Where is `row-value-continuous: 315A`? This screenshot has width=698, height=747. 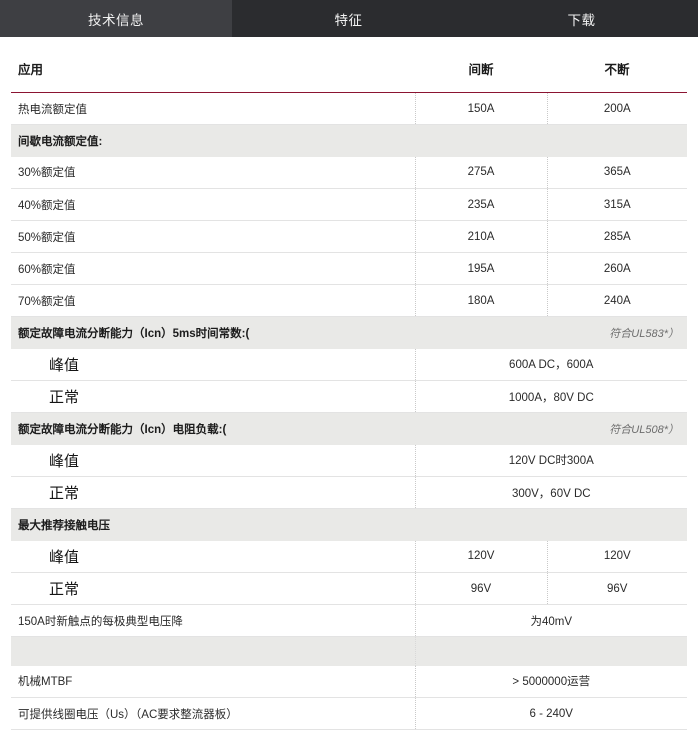 row-value-continuous: 315A is located at coordinates (616, 204).